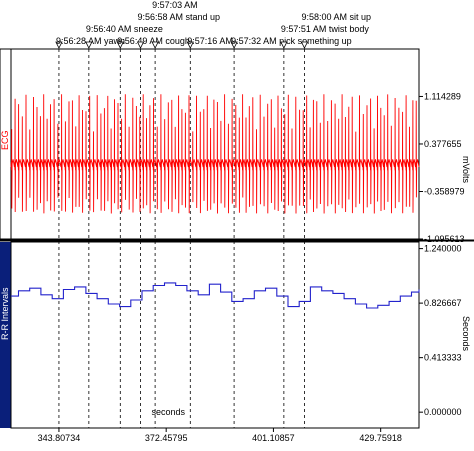 The image size is (474, 451). Describe the element at coordinates (443, 358) in the screenshot. I see `rr-y-tick-label: 0.413333` at that location.